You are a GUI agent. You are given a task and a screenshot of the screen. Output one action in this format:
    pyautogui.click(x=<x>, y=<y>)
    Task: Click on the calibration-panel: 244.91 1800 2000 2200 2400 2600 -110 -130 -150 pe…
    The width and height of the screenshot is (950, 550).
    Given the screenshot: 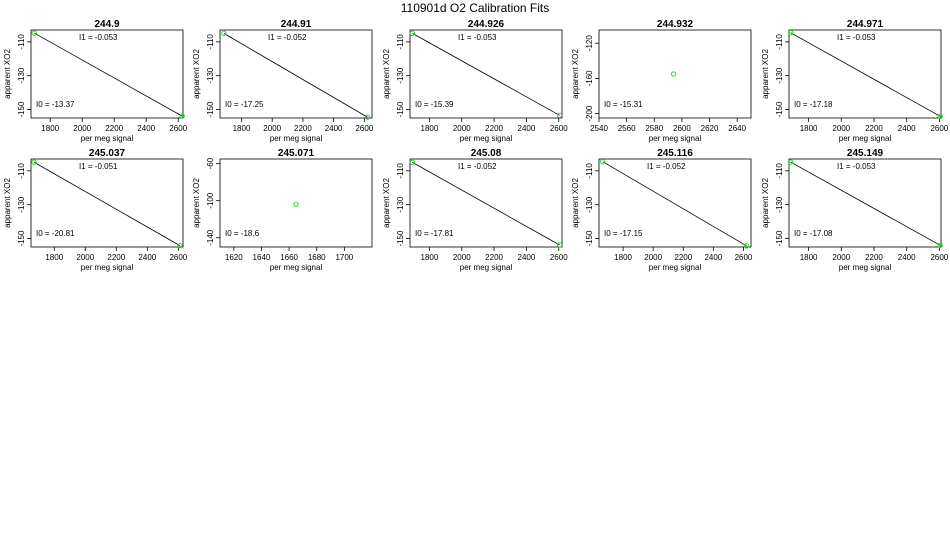 What is the action you would take?
    pyautogui.click(x=283, y=81)
    